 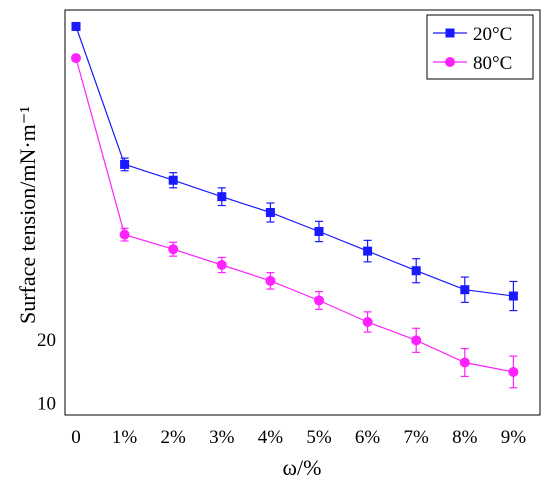 I want to click on y-tick-label: 20, so click(x=46, y=340).